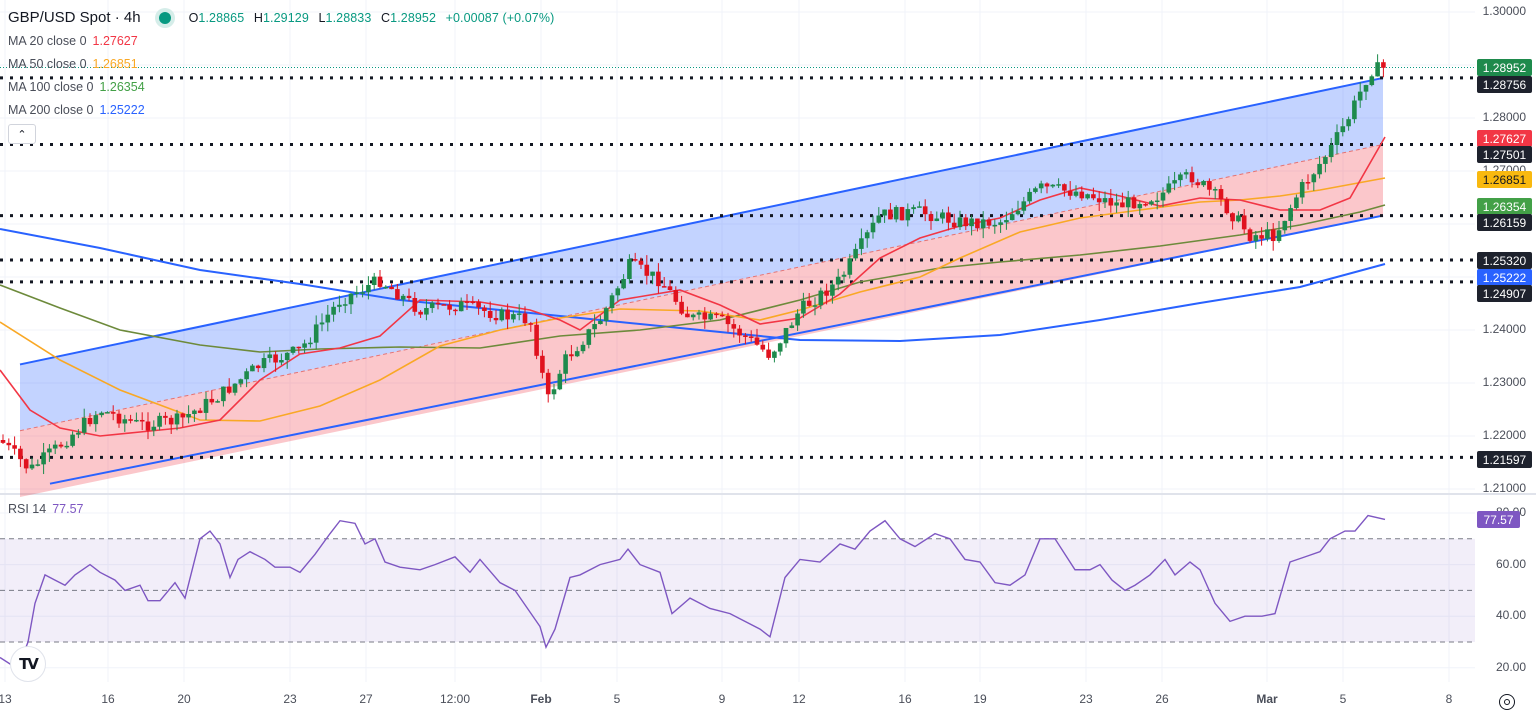  What do you see at coordinates (500, 17) in the screenshot?
I see `change-value: +0.00087 (+0.07%)` at bounding box center [500, 17].